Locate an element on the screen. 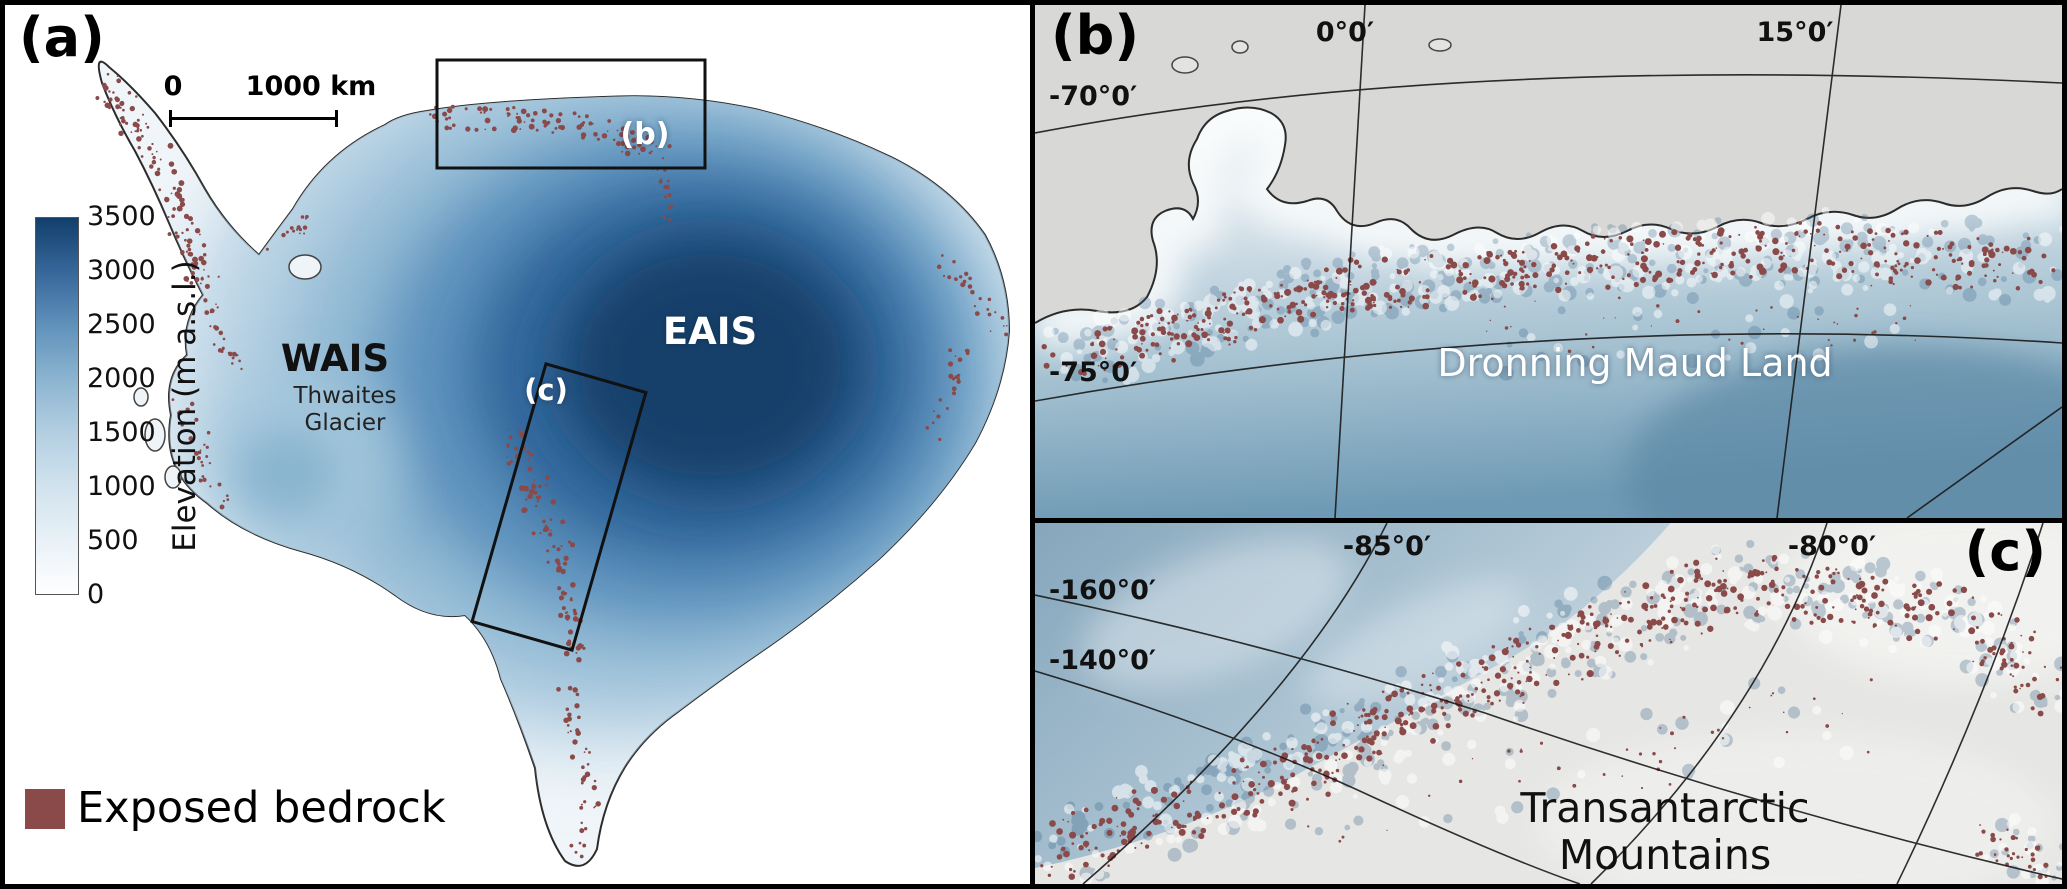 The height and width of the screenshot is (889, 2067). inset-box-c is located at coordinates (559, 507).